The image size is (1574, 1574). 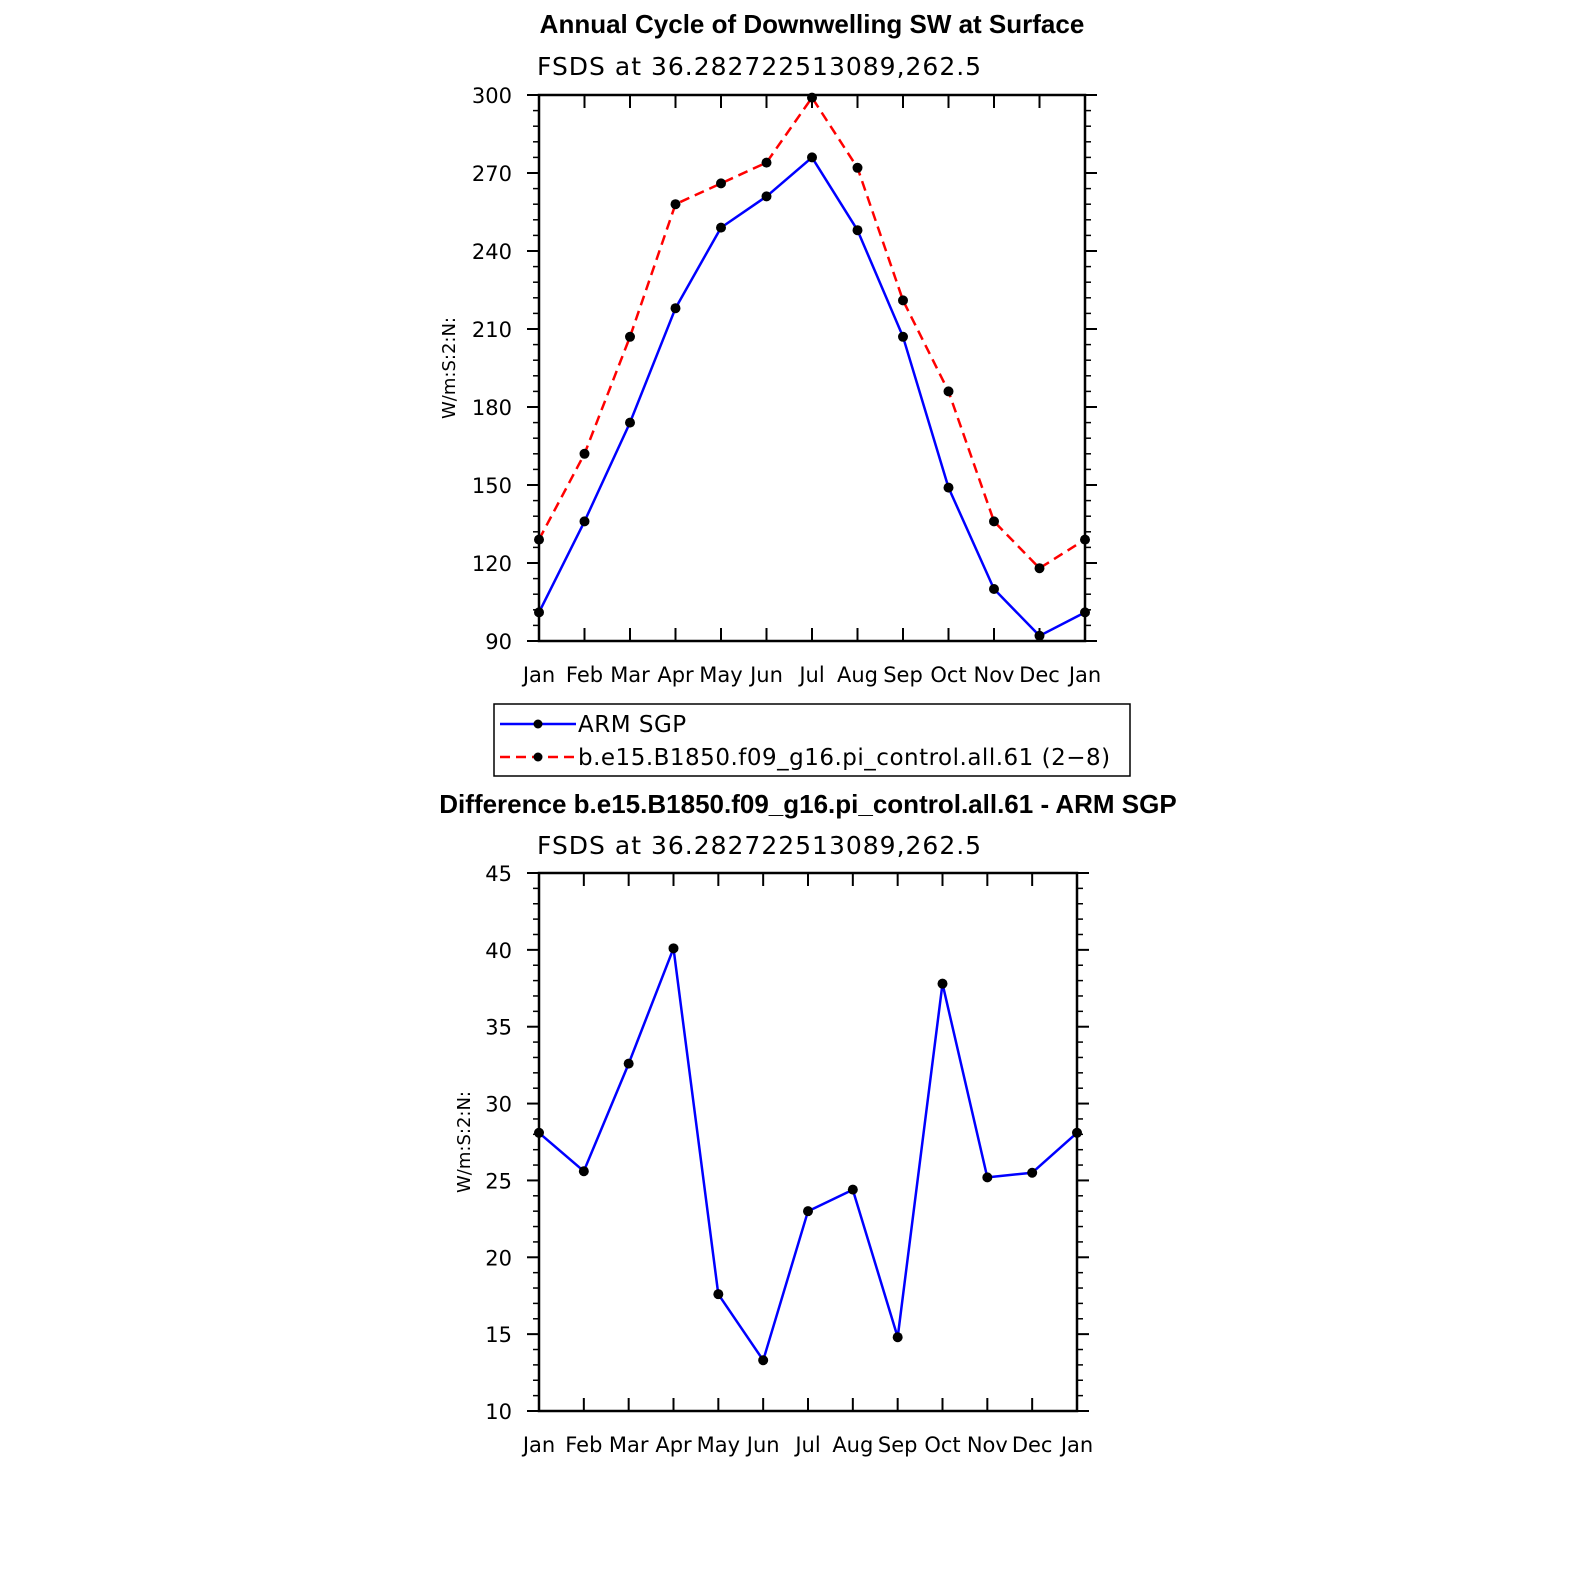 I want to click on y-tick-label: 270, so click(x=492, y=174).